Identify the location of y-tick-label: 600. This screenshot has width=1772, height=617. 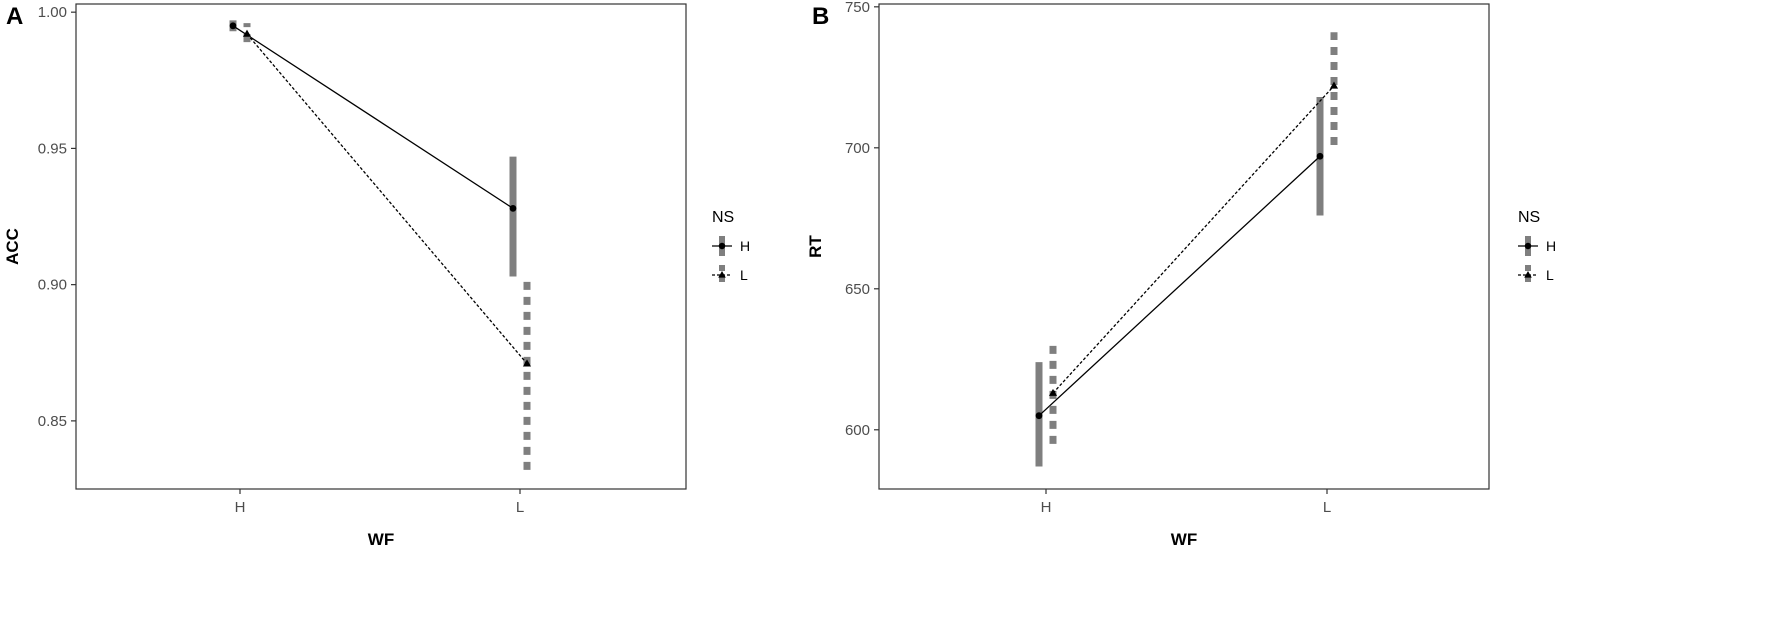
(857, 430).